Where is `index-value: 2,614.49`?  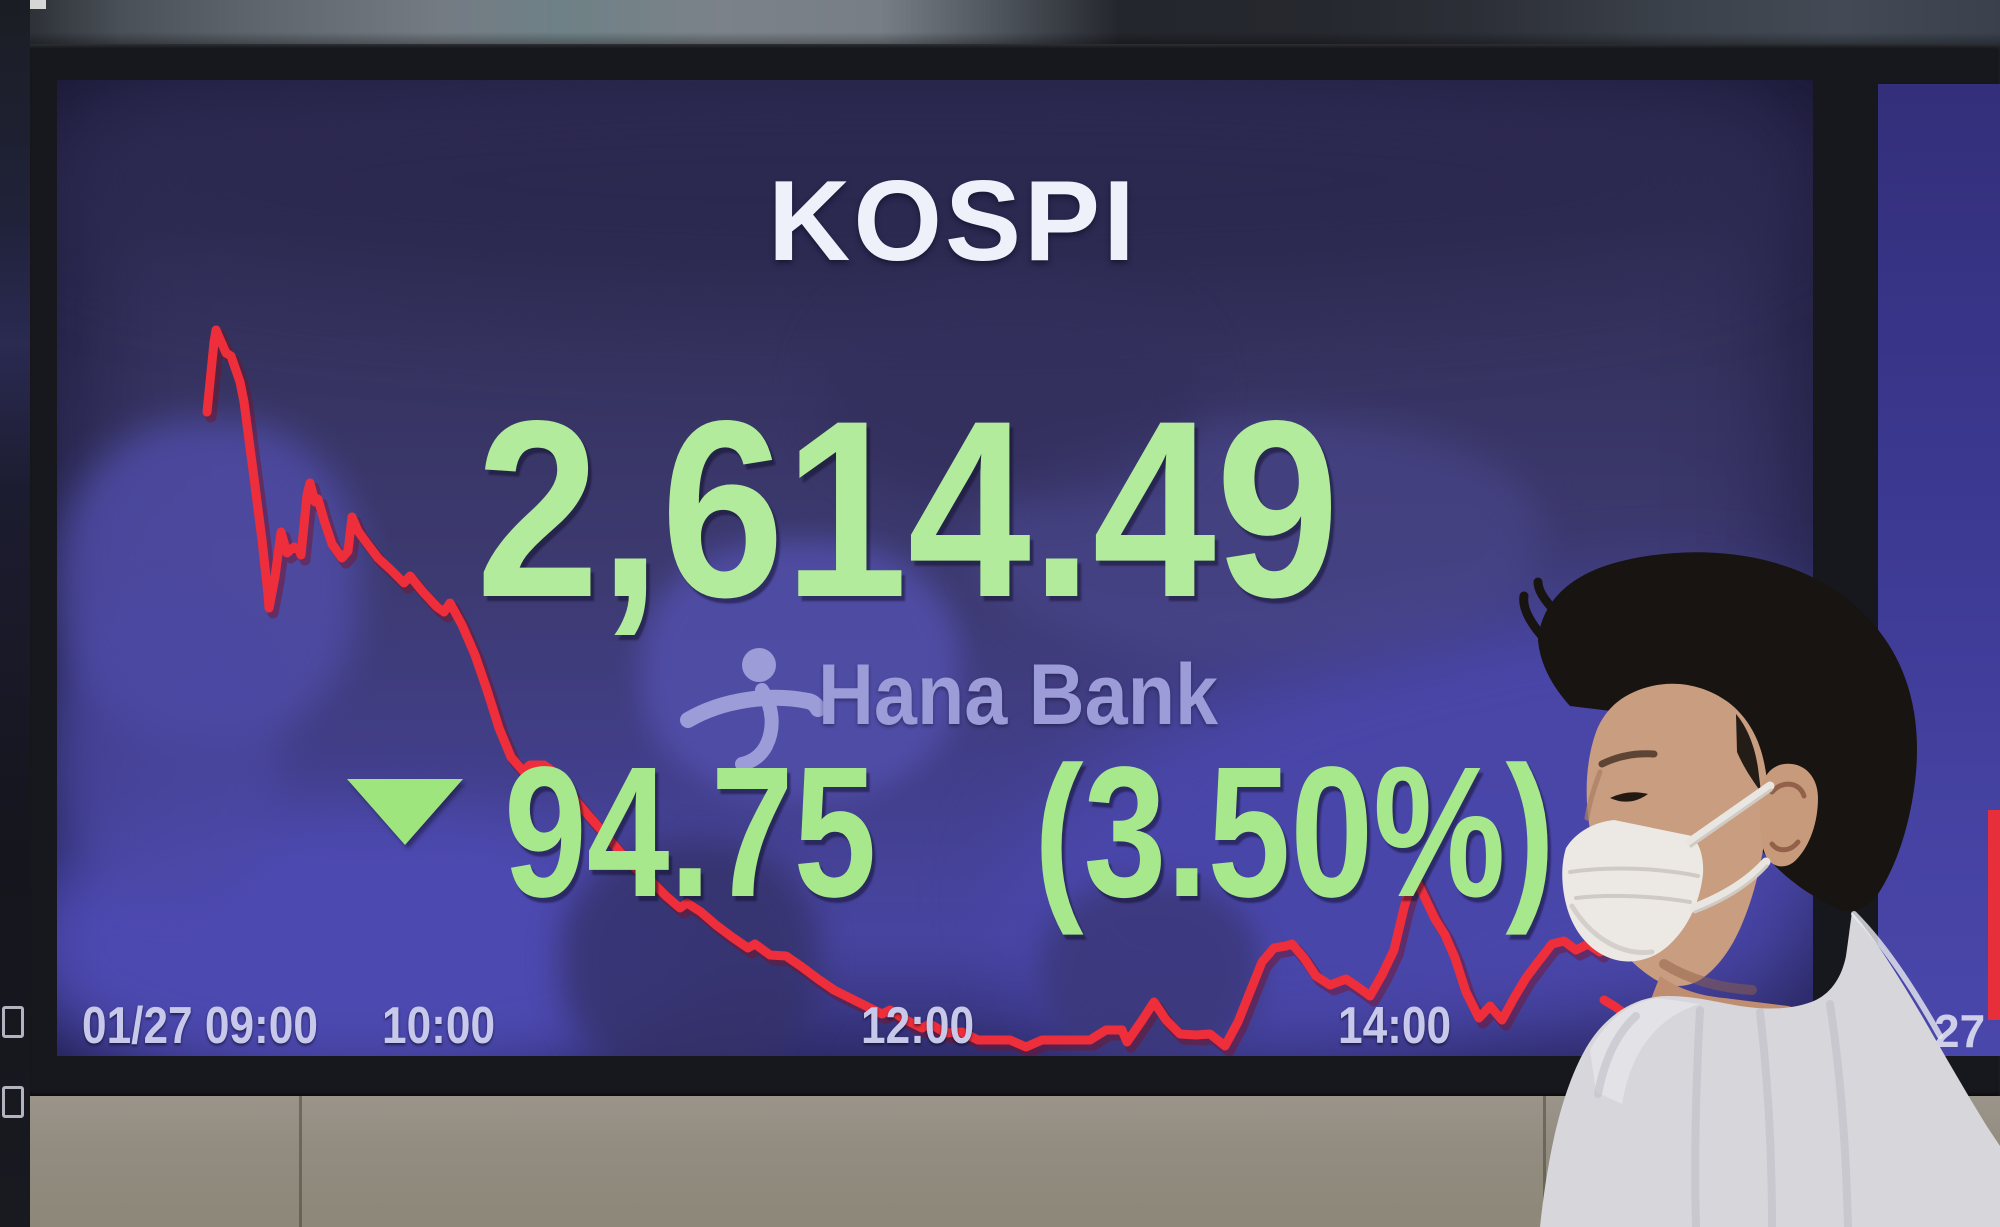 index-value: 2,614.49 is located at coordinates (908, 509).